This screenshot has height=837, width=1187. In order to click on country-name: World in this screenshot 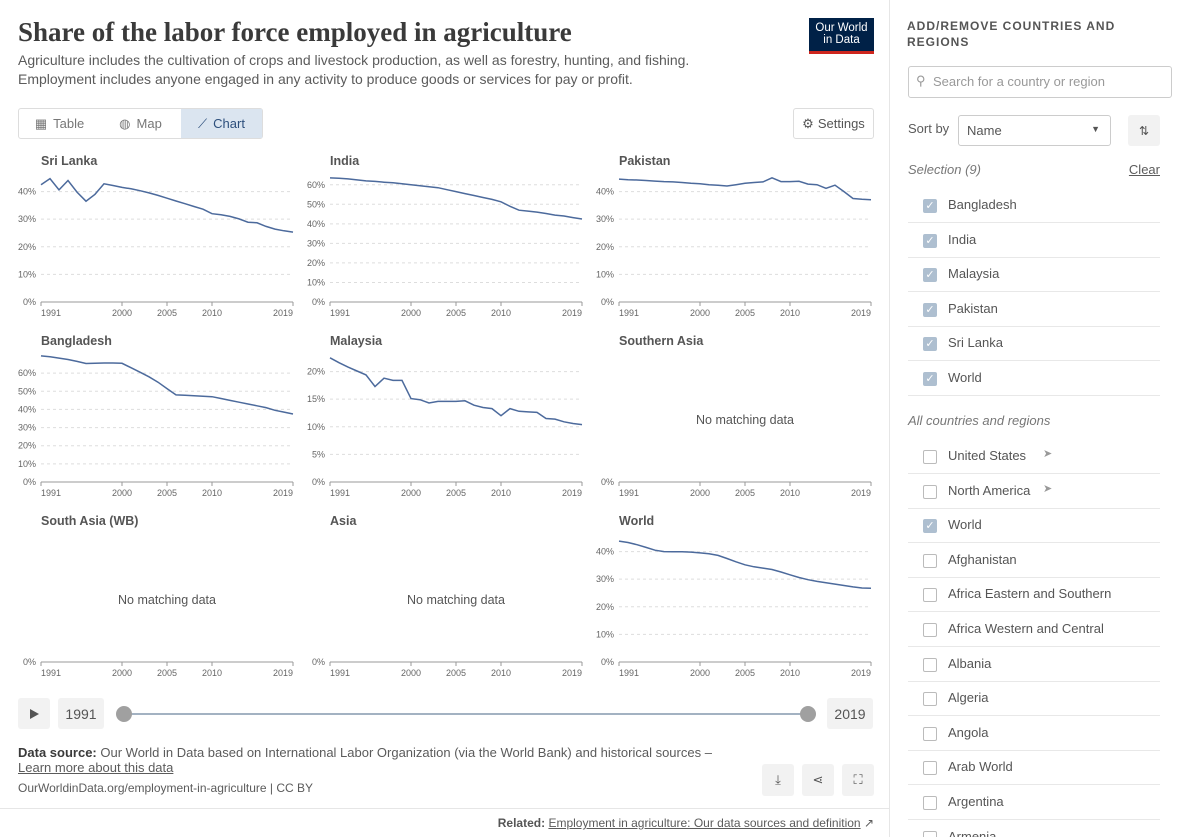, I will do `click(965, 377)`.